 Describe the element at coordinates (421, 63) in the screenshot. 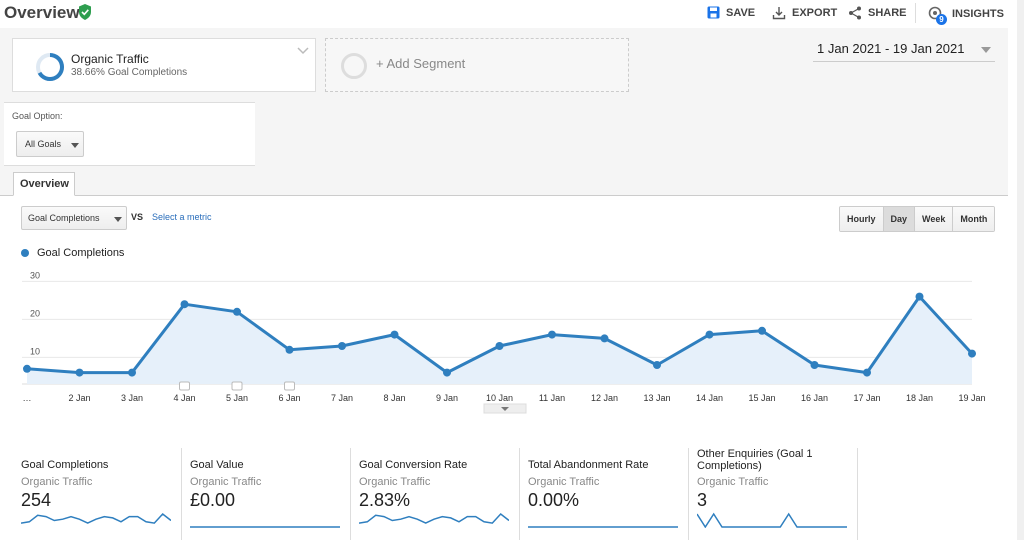

I see `add-segment-label: + Add Segment` at that location.